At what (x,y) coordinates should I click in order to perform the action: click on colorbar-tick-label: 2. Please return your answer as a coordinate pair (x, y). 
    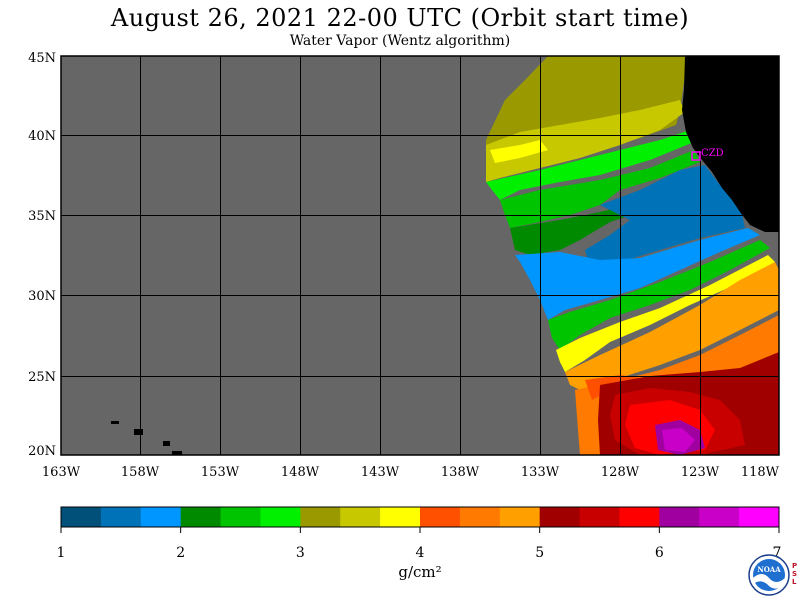
    Looking at the image, I should click on (180, 553).